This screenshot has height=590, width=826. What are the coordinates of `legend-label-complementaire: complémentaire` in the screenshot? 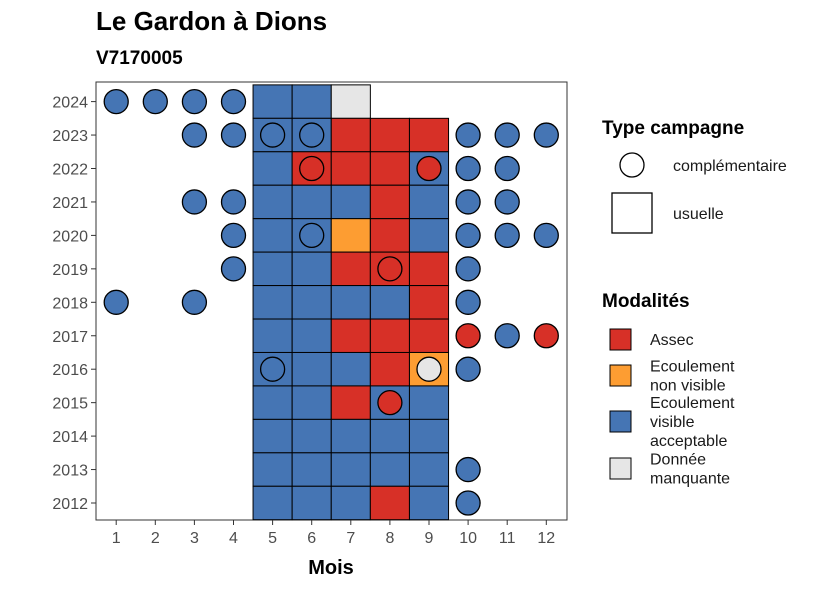 It's located at (730, 166).